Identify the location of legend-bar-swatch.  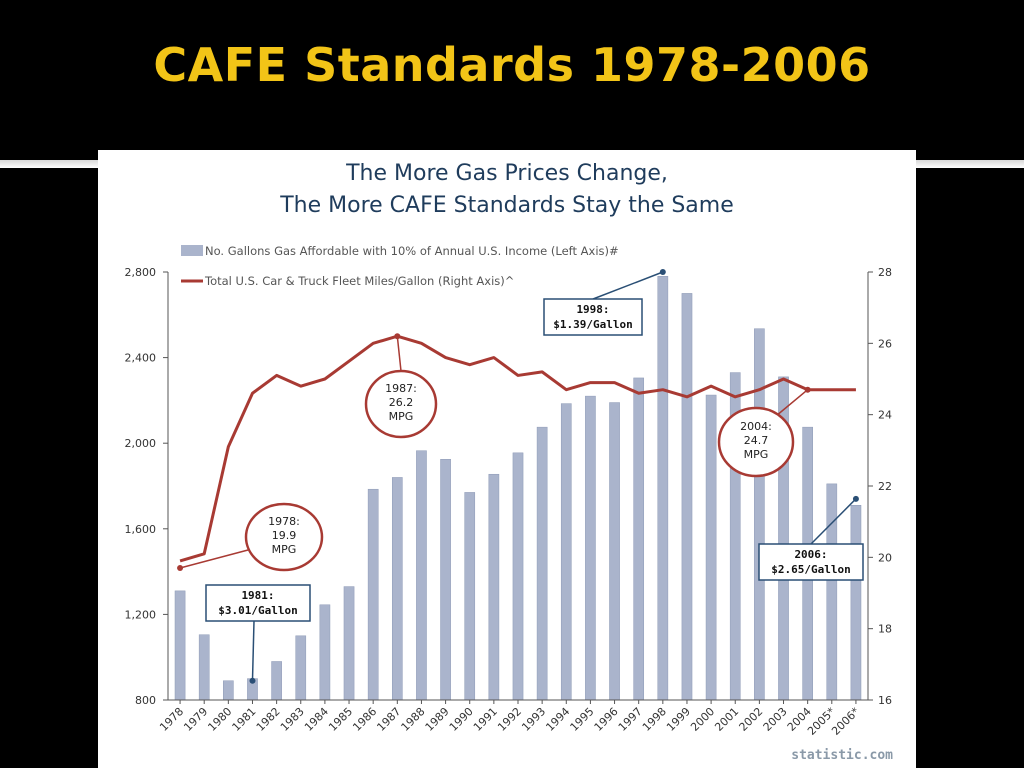
(192, 250).